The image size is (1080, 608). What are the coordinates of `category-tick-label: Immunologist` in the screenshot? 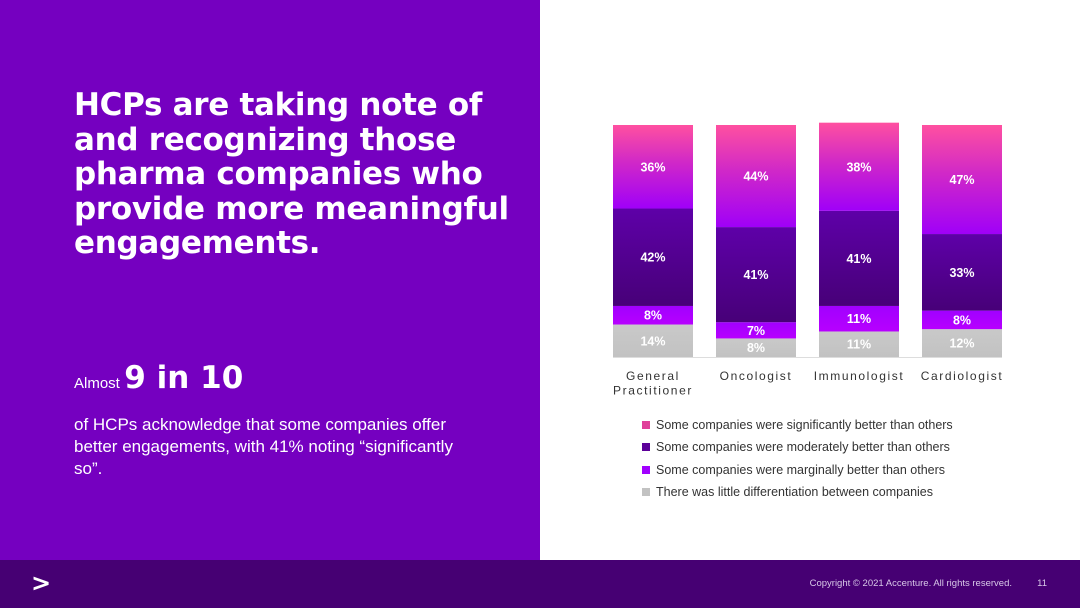 It's located at (859, 376).